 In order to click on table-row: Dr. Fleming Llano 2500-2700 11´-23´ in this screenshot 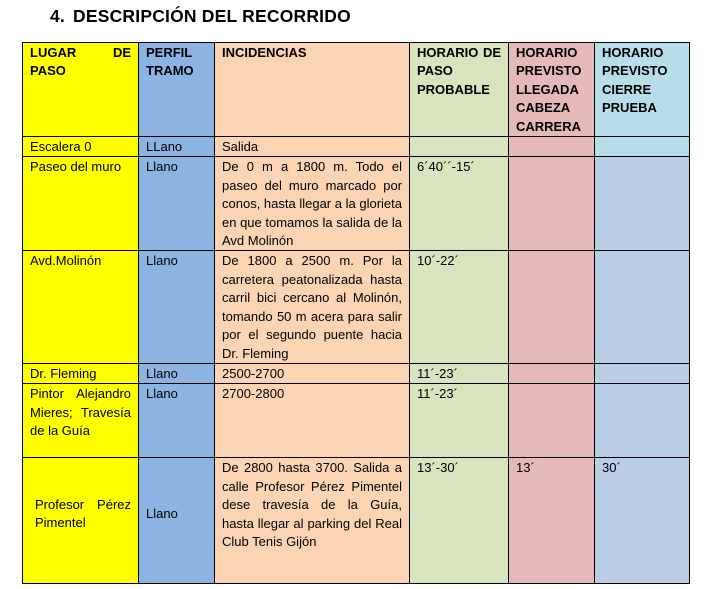, I will do `click(356, 373)`.